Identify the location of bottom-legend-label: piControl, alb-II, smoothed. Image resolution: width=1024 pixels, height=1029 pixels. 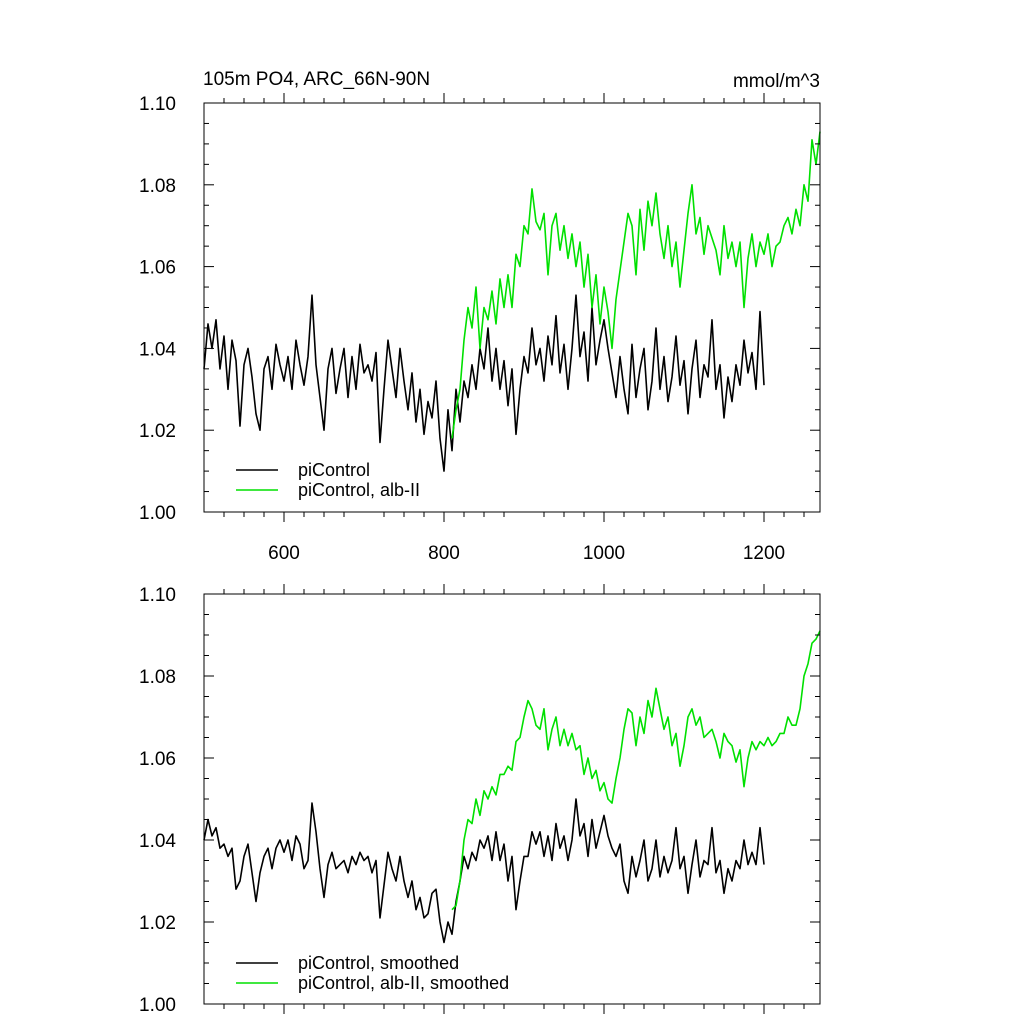
(403, 983).